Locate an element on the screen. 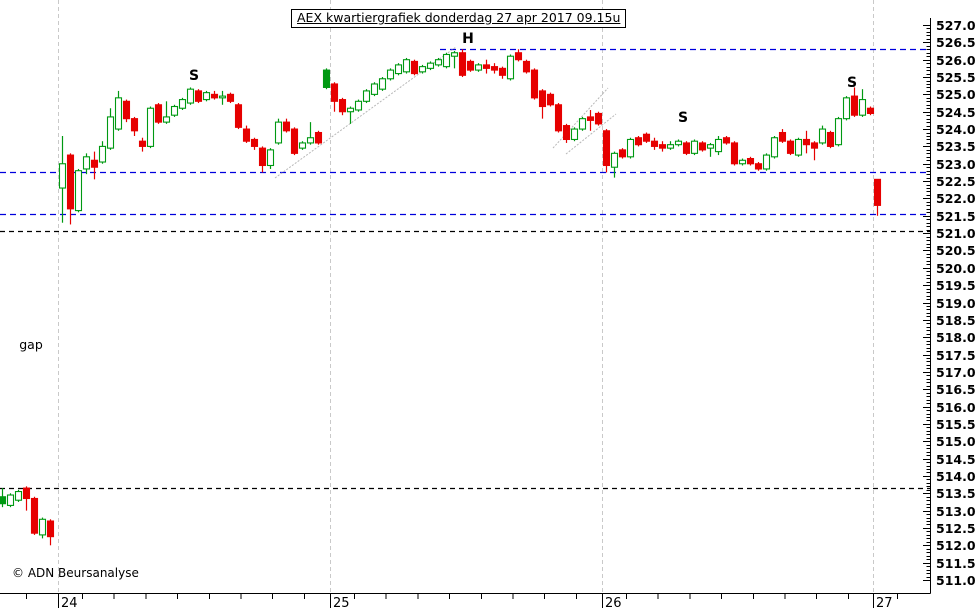  y-tick-label: 511.5 is located at coordinates (956, 563).